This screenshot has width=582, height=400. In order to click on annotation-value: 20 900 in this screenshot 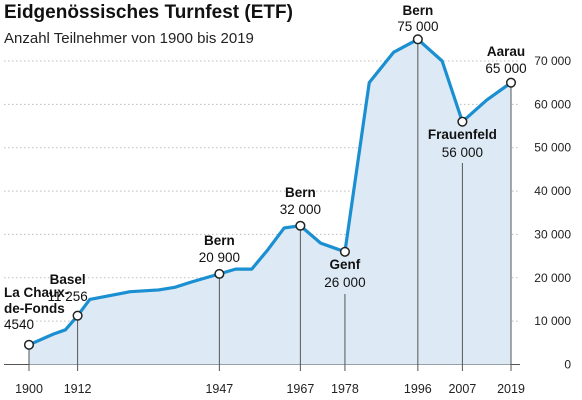, I will do `click(219, 257)`.